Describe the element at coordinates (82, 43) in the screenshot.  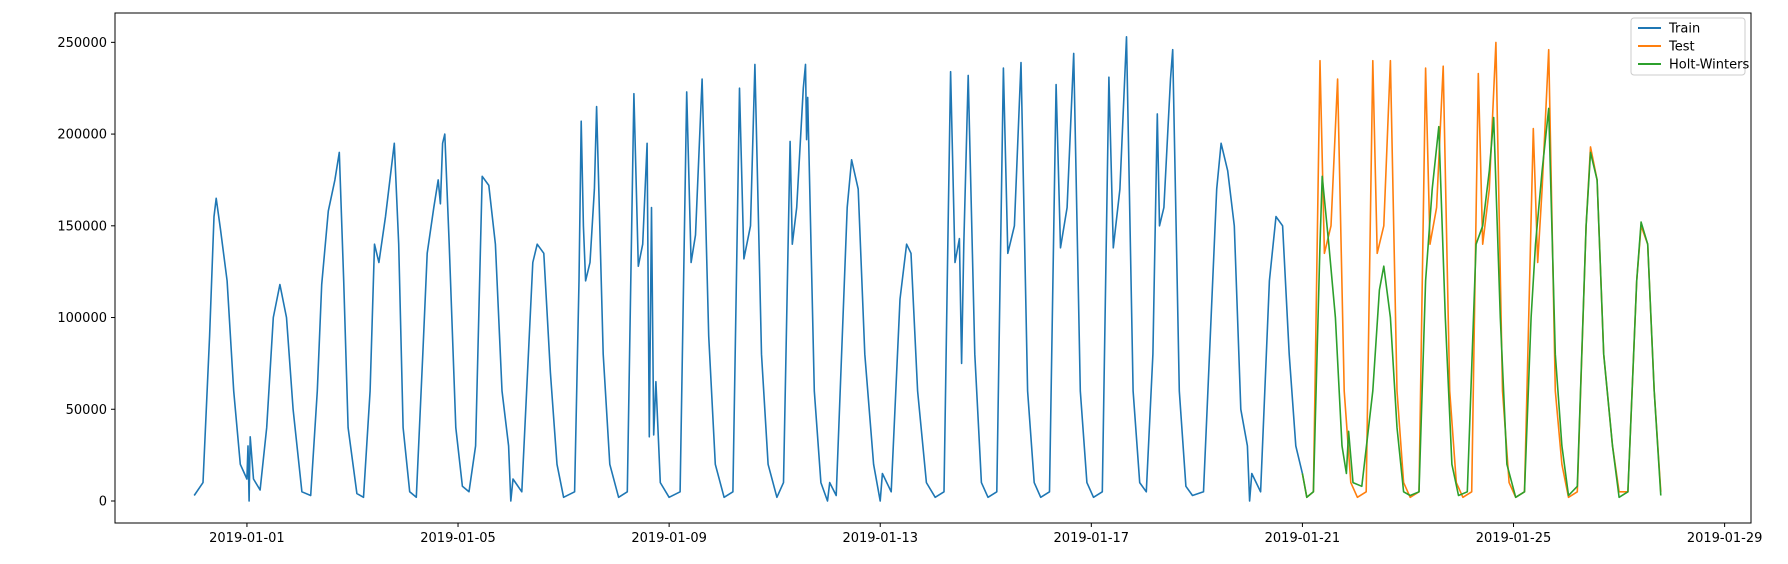
I see `y-tick-label: 250000` at that location.